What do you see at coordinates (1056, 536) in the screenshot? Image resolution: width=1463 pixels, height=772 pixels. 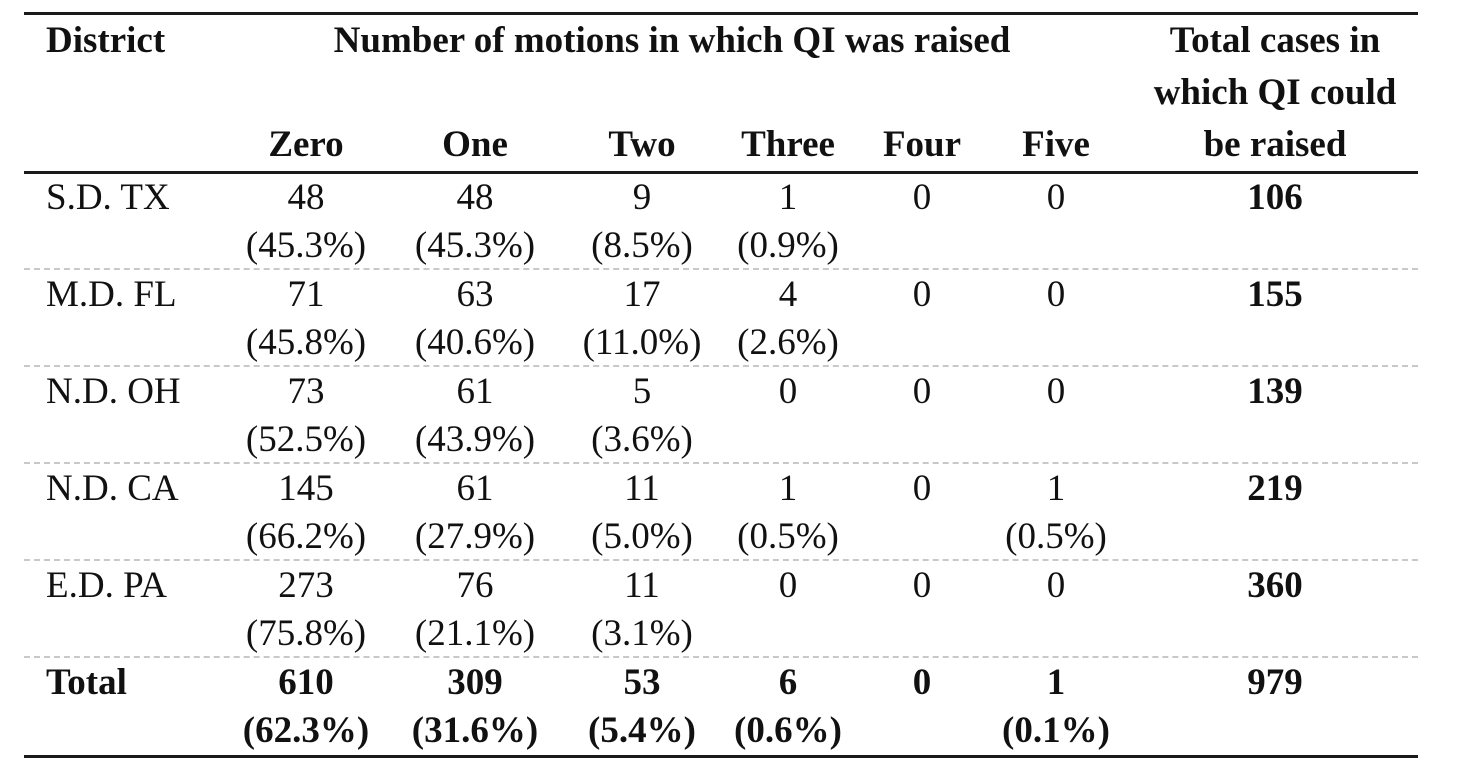 I see `percent-five: (0.5%)` at bounding box center [1056, 536].